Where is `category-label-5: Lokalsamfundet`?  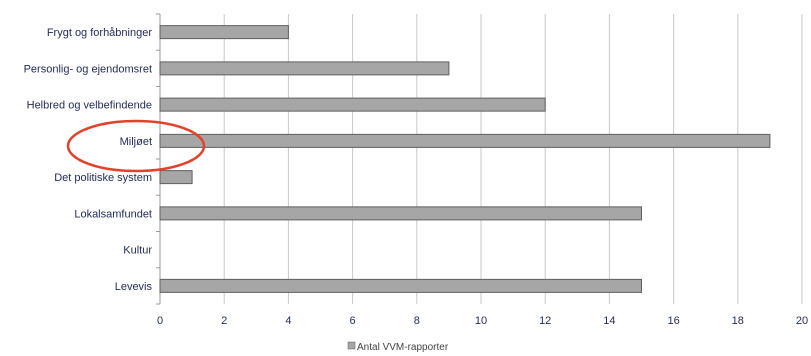 category-label-5: Lokalsamfundet is located at coordinates (113, 214).